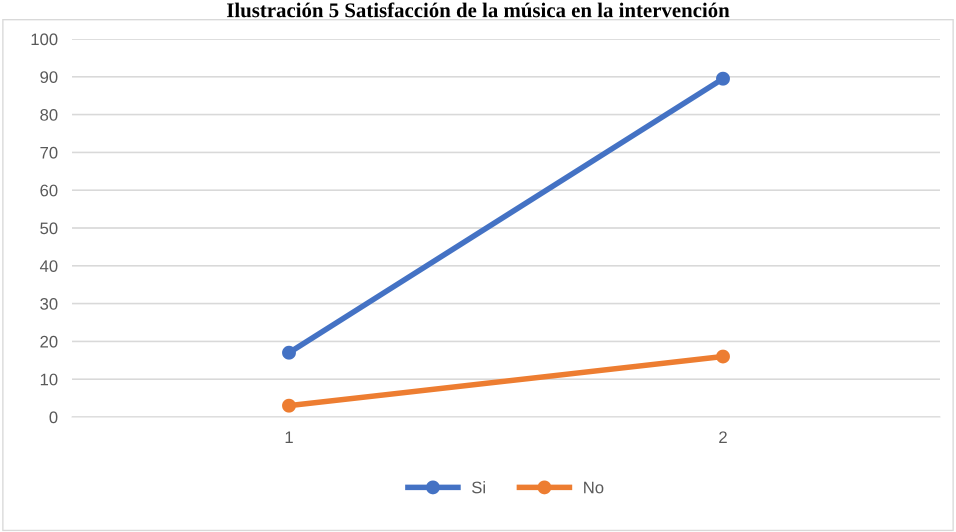 This screenshot has height=532, width=956. Describe the element at coordinates (289, 437) in the screenshot. I see `x-tick-label: 1` at that location.